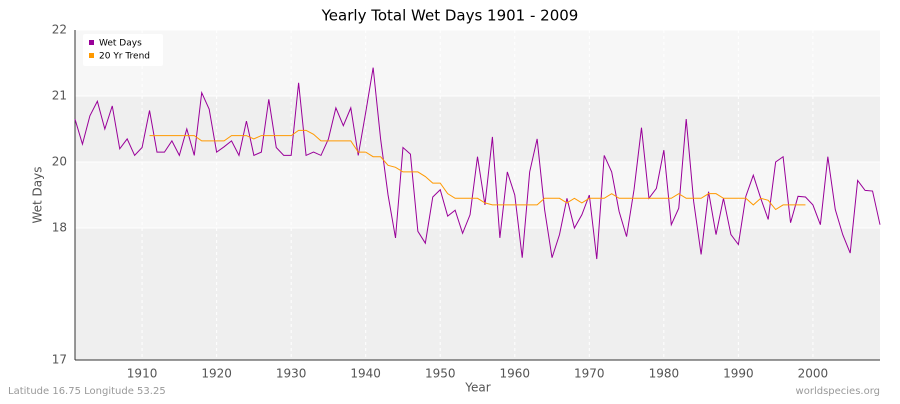 The width and height of the screenshot is (900, 404). Describe the element at coordinates (838, 391) in the screenshot. I see `footer-right: worldspecies.org` at that location.